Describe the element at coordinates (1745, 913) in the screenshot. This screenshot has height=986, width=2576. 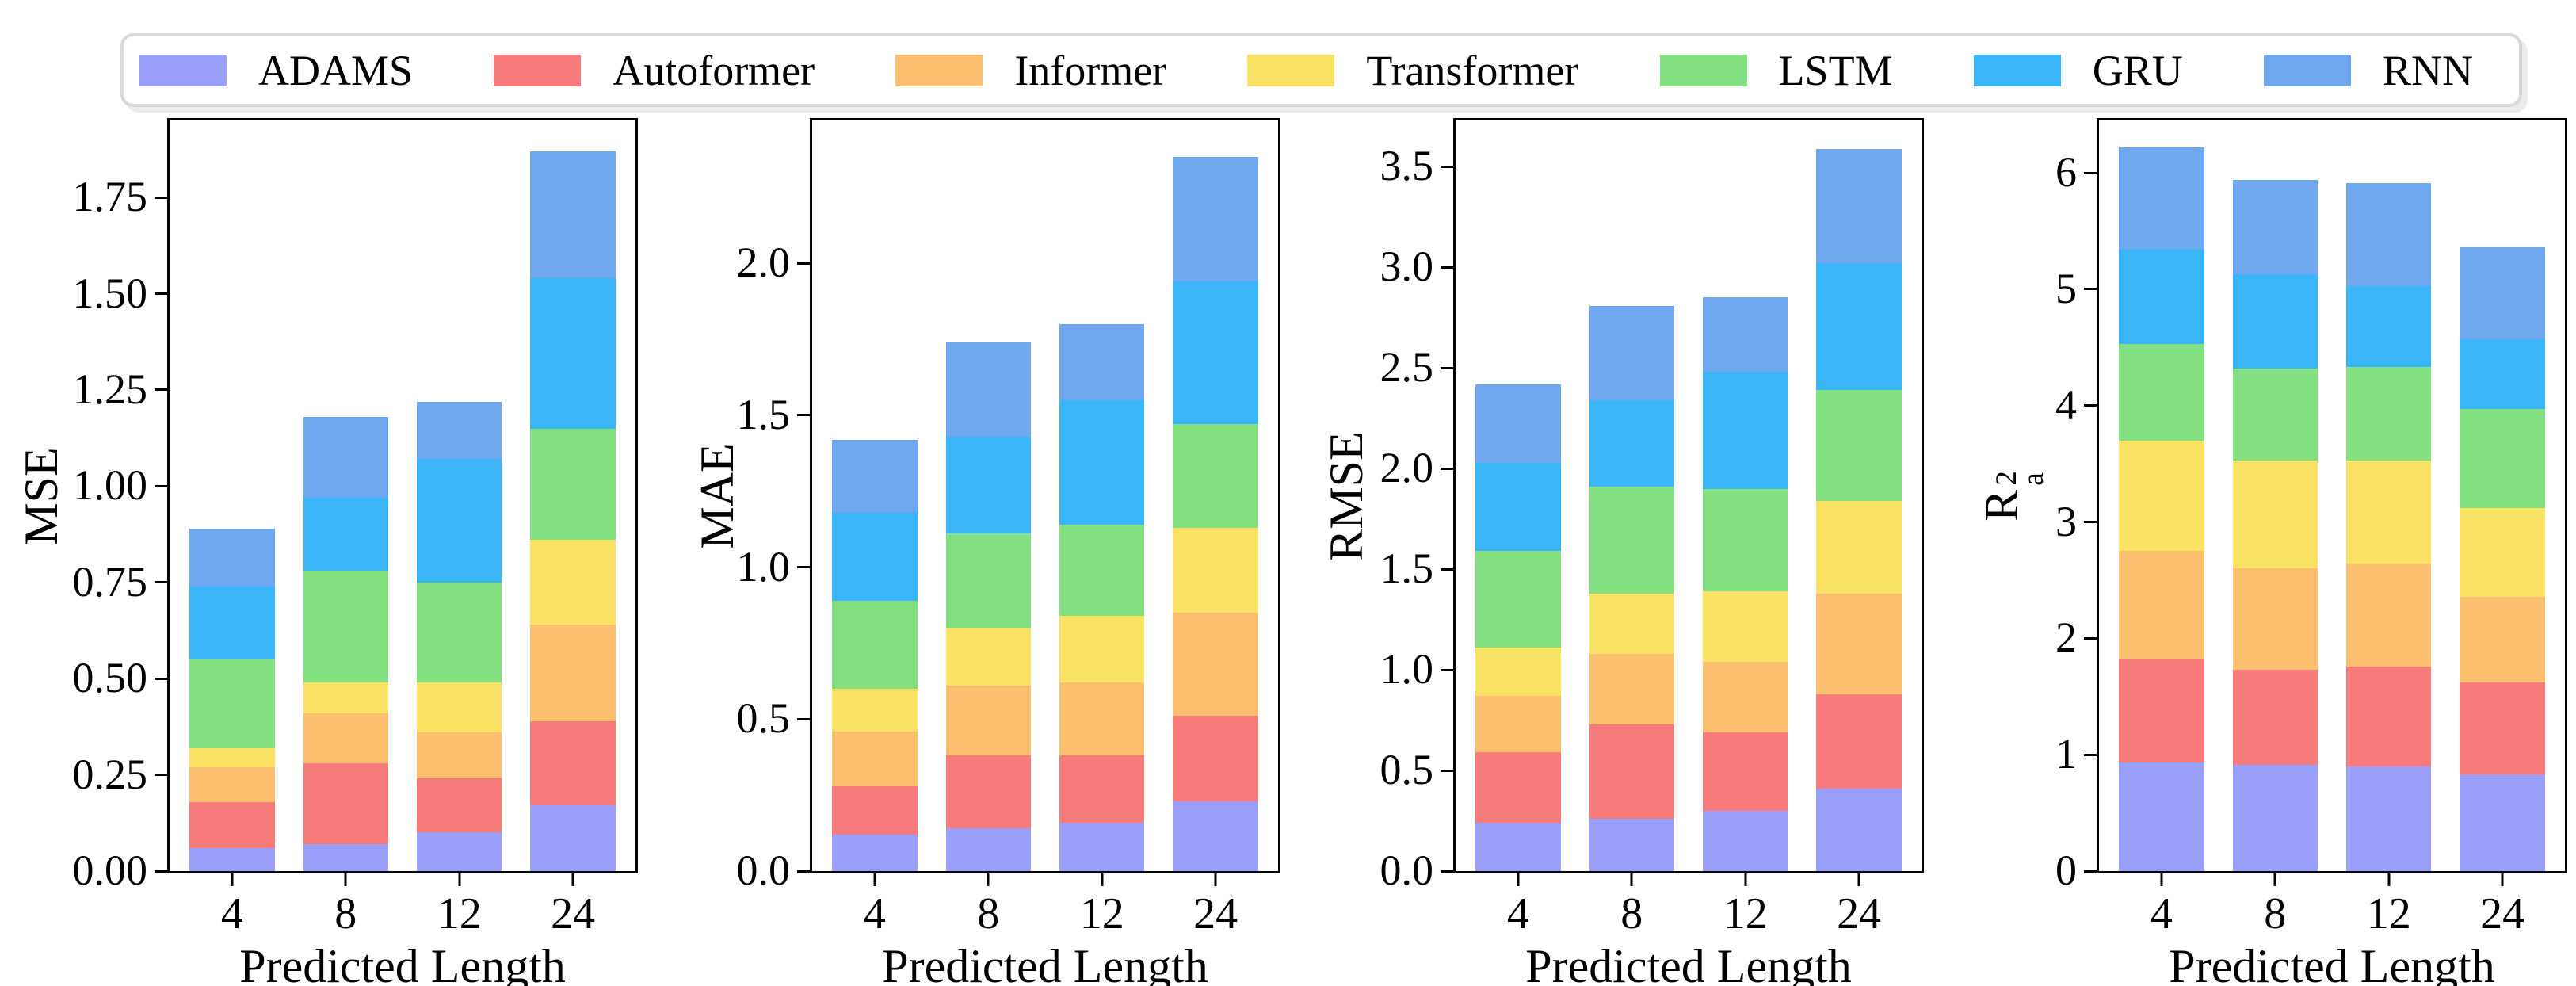
I see `x-tick-label: 12` at that location.